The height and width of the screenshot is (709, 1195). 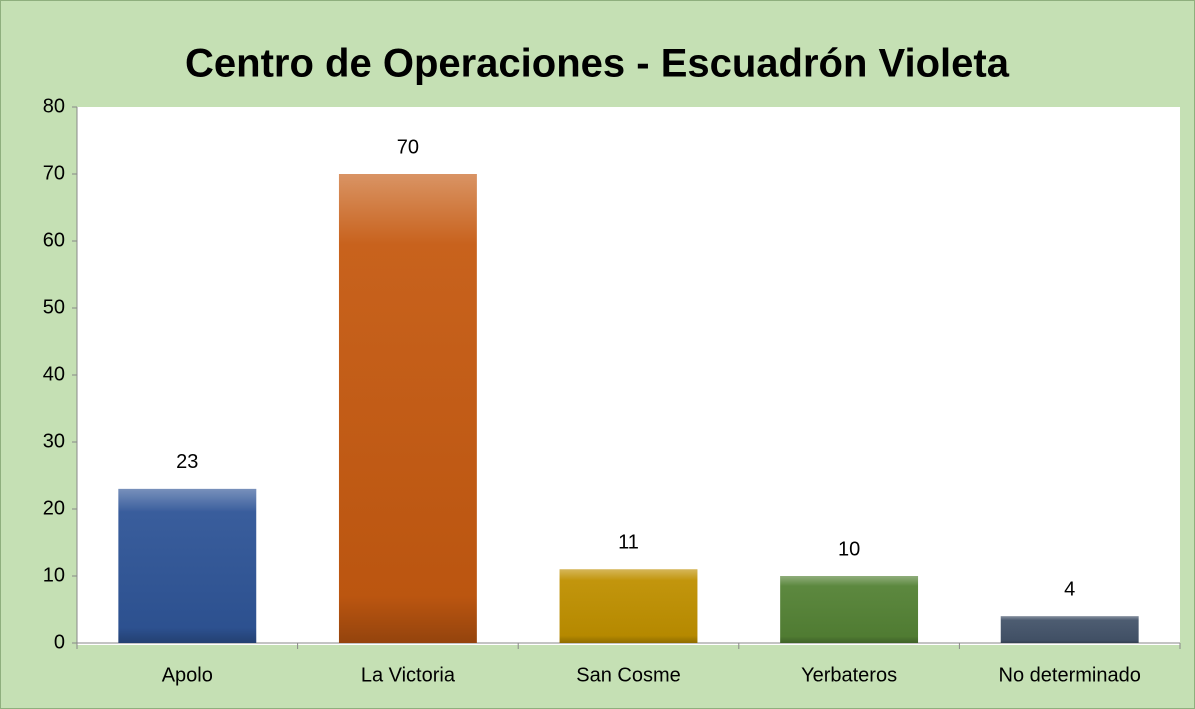 I want to click on x-tick-label: Yerbateros, so click(x=849, y=675).